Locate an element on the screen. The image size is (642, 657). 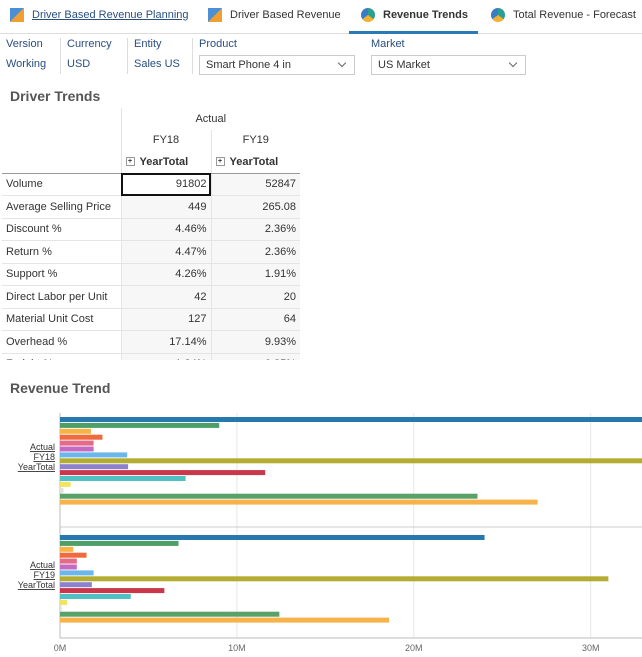
cell: 449 is located at coordinates (165, 207).